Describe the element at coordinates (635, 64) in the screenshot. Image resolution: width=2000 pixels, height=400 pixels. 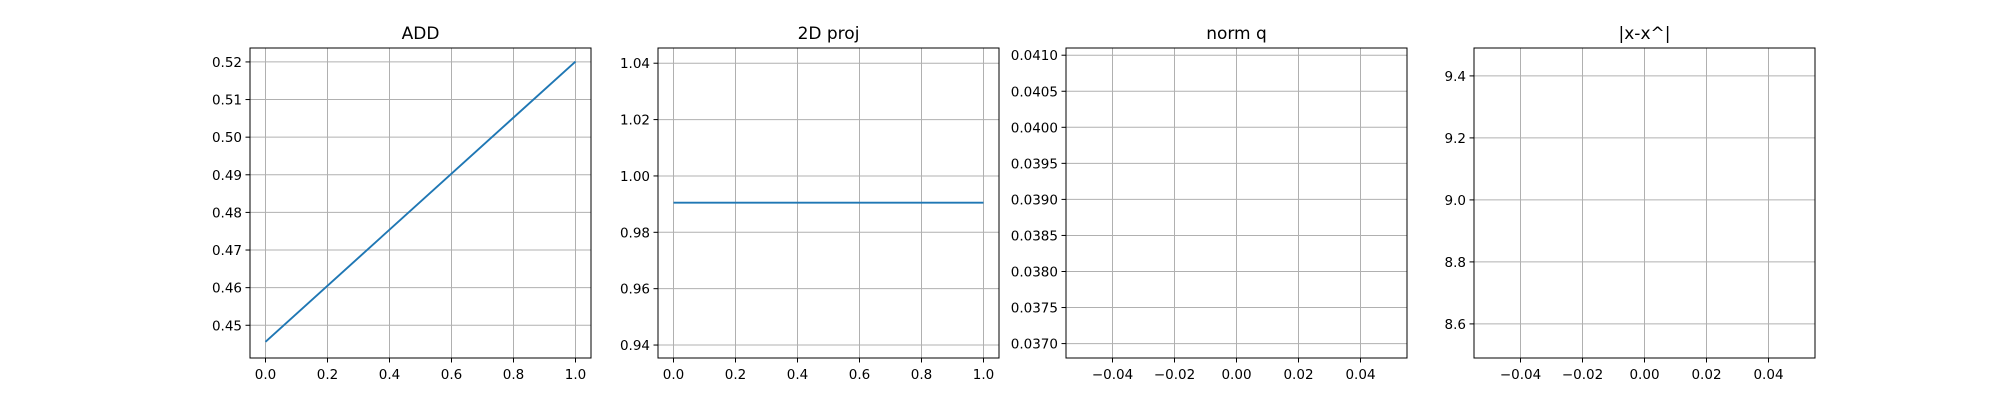
I see `y-tick-label: 1.04` at that location.